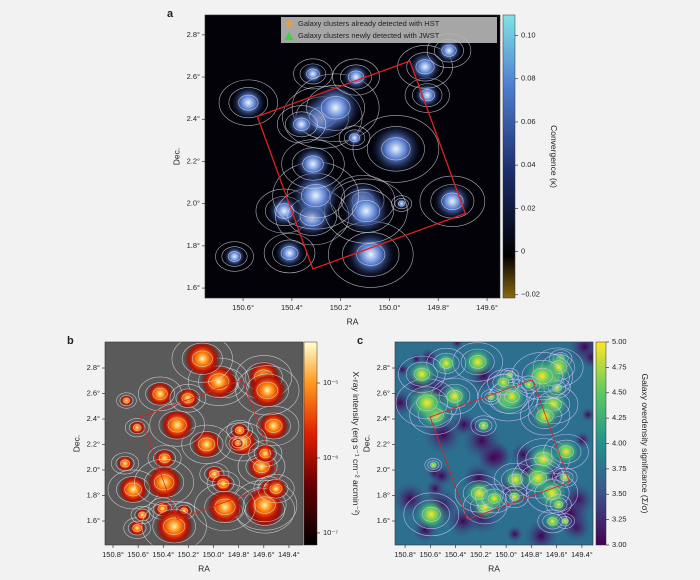 The image size is (700, 580). I want to click on x-tick-label: 149.6°, so click(264, 554).